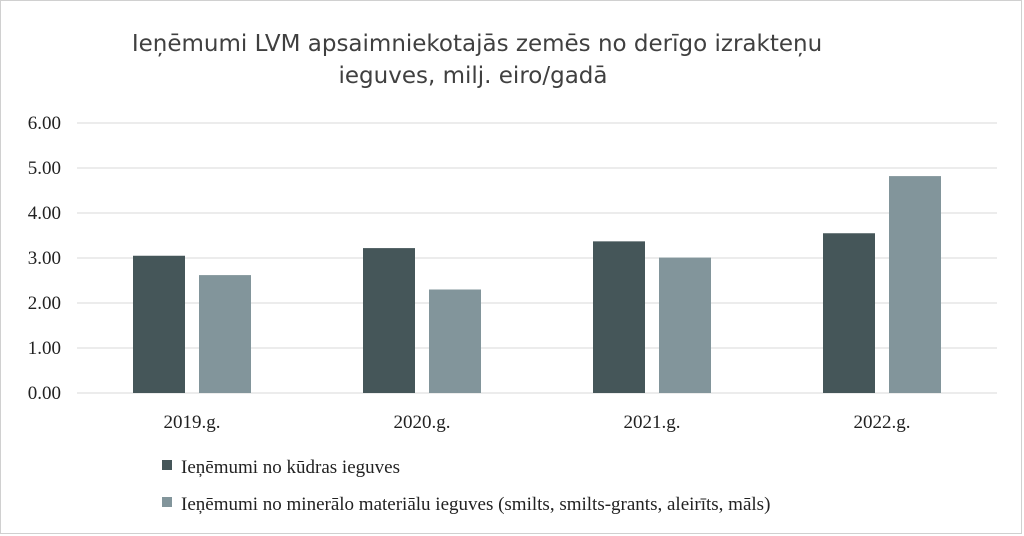 The image size is (1024, 536). What do you see at coordinates (44, 393) in the screenshot?
I see `y-tick-label: 0.00` at bounding box center [44, 393].